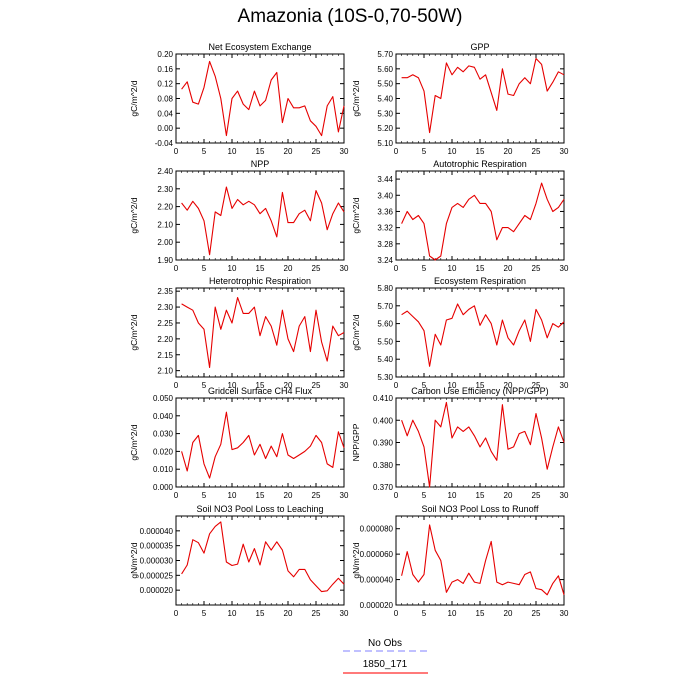 The width and height of the screenshot is (700, 700). What do you see at coordinates (385, 260) in the screenshot?
I see `y-tick-label: 3.24` at bounding box center [385, 260].